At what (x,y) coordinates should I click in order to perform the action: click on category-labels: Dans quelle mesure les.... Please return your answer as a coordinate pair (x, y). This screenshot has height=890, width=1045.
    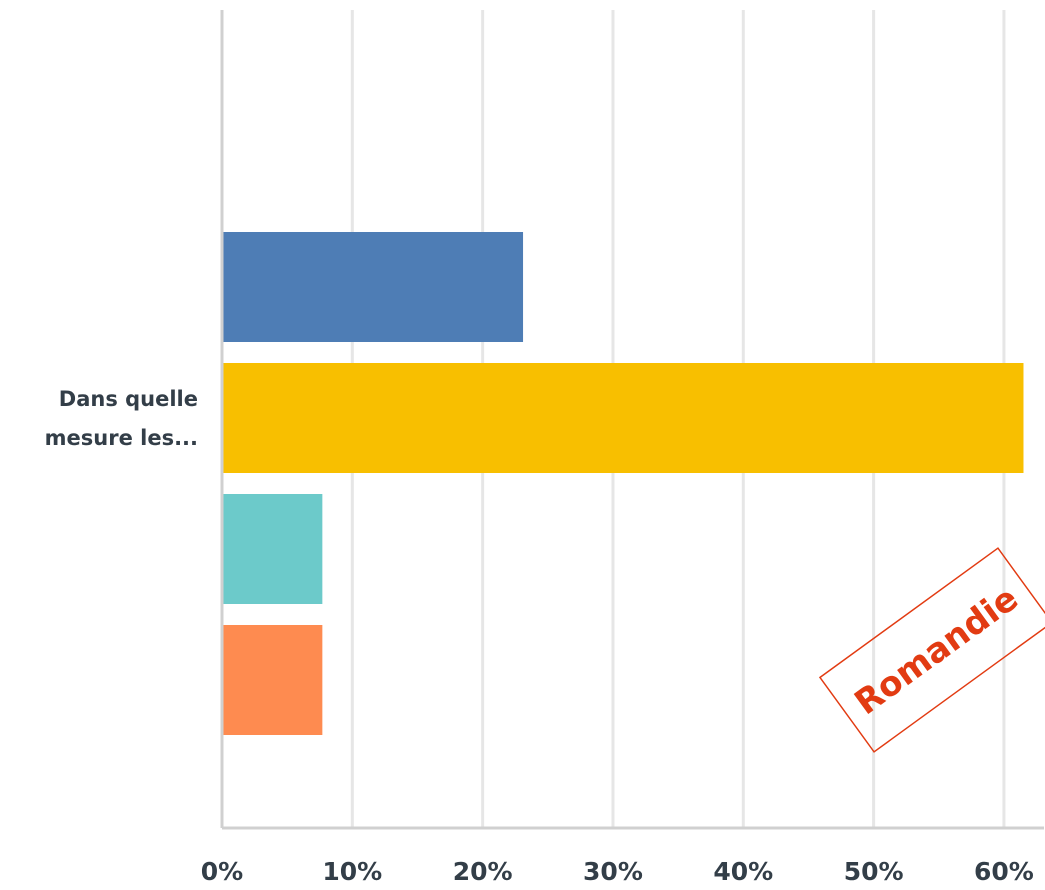
    Looking at the image, I should click on (121, 418).